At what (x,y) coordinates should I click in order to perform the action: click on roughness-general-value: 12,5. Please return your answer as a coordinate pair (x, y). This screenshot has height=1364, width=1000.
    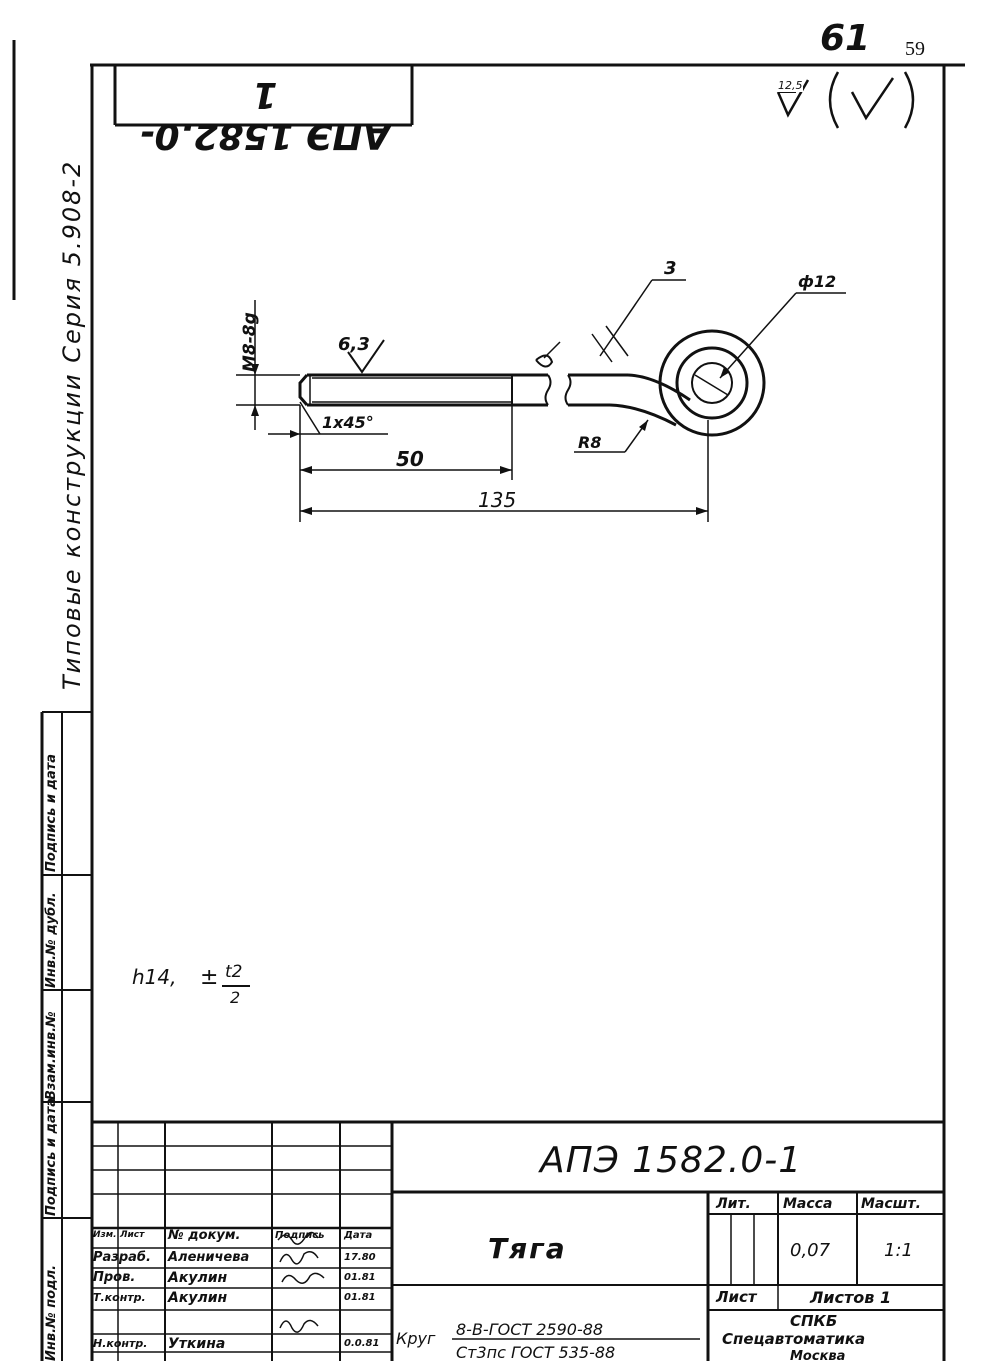
    Looking at the image, I should click on (790, 85).